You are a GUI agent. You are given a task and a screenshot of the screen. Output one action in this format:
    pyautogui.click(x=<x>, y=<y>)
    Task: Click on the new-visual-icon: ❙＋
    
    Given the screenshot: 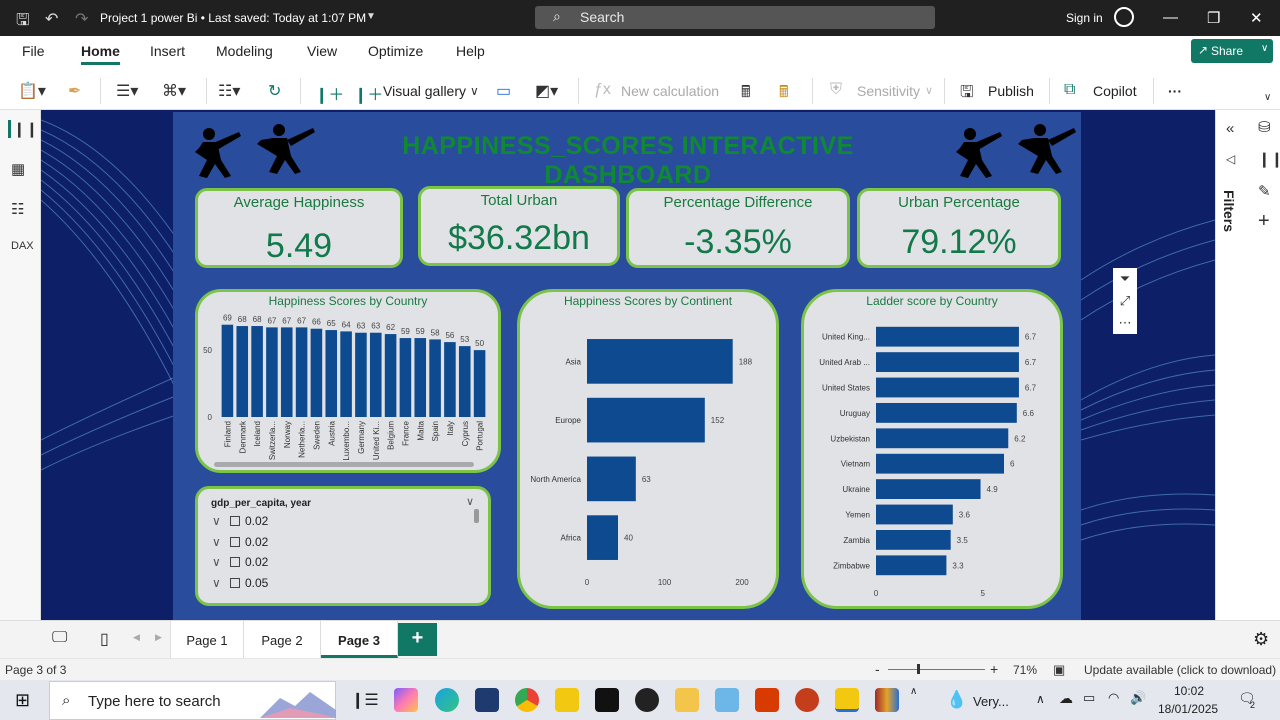 What is the action you would take?
    pyautogui.click(x=330, y=95)
    